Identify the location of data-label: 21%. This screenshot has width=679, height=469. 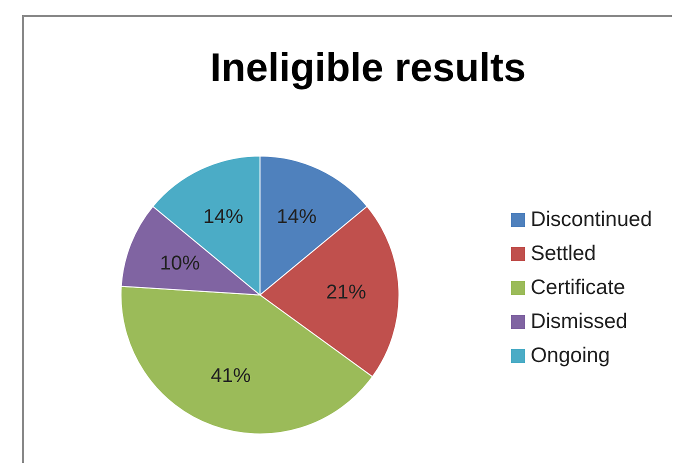
(346, 292).